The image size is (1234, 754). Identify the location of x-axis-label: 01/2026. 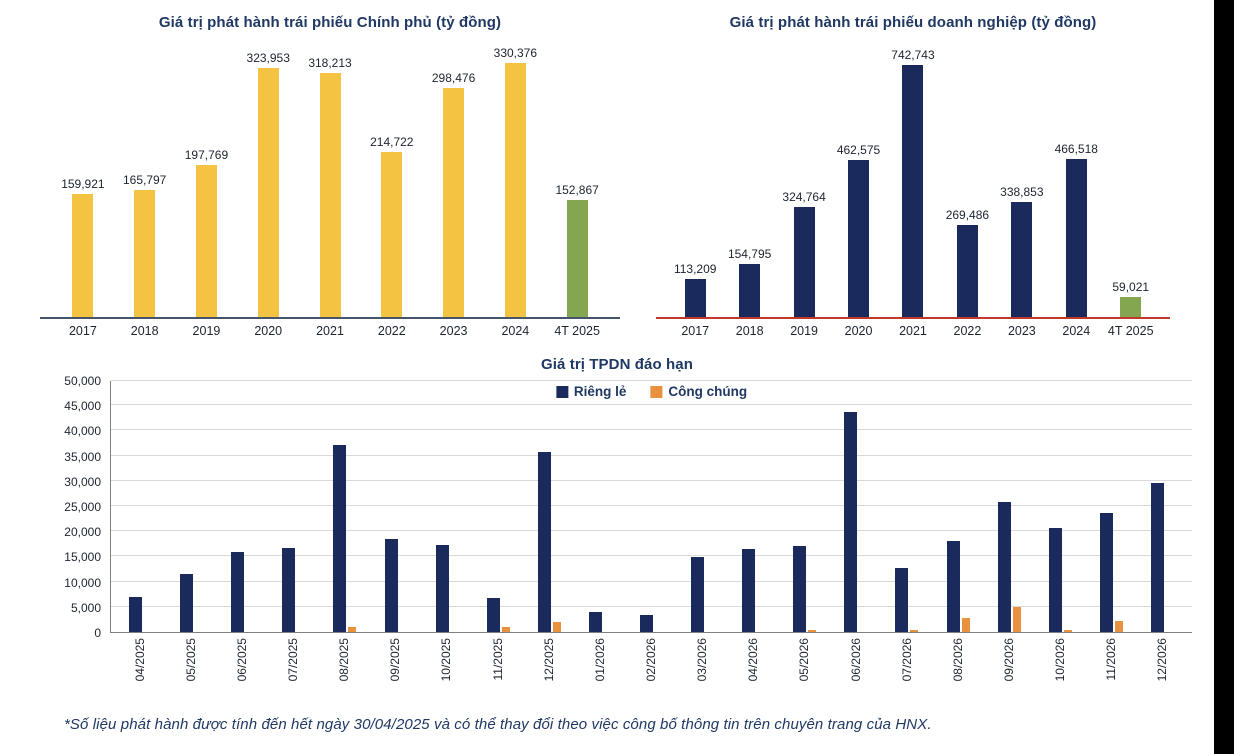
(599, 667).